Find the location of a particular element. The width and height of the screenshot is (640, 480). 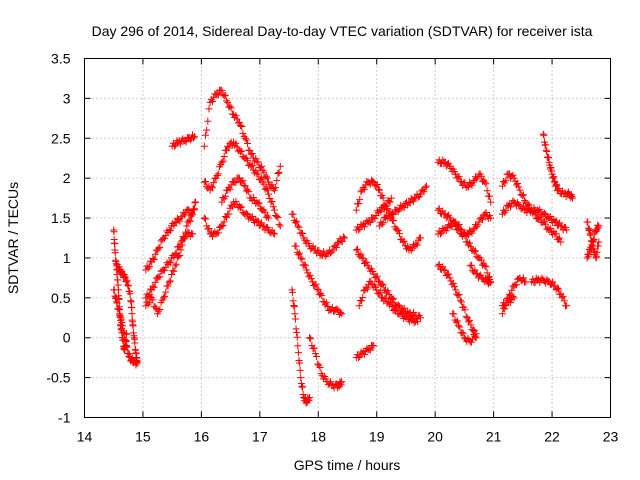

y-tick-label: 0 is located at coordinates (67, 338).